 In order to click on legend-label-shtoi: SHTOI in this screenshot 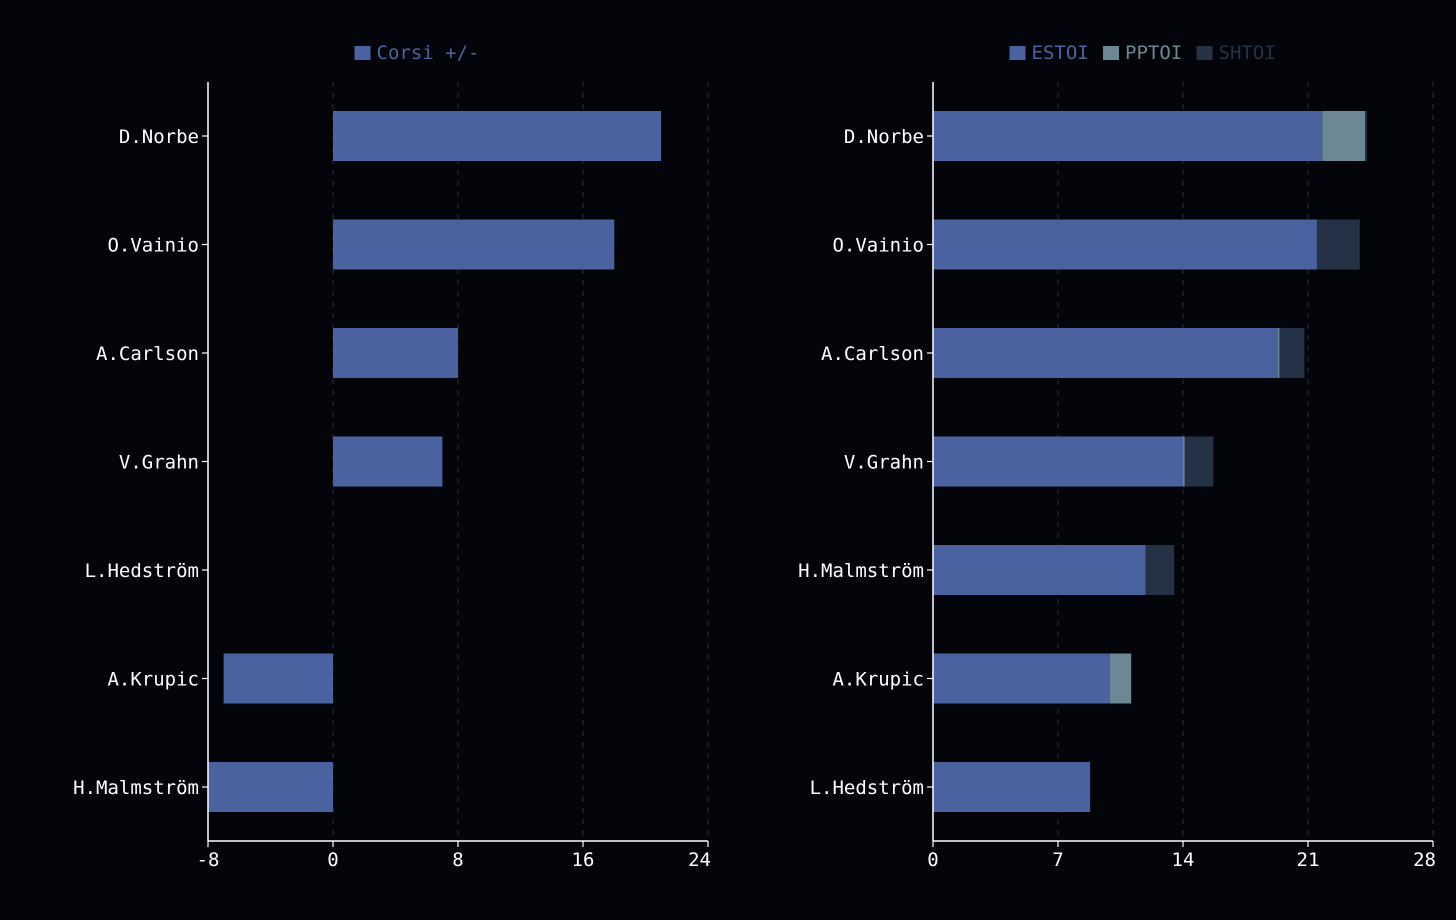, I will do `click(1247, 53)`.